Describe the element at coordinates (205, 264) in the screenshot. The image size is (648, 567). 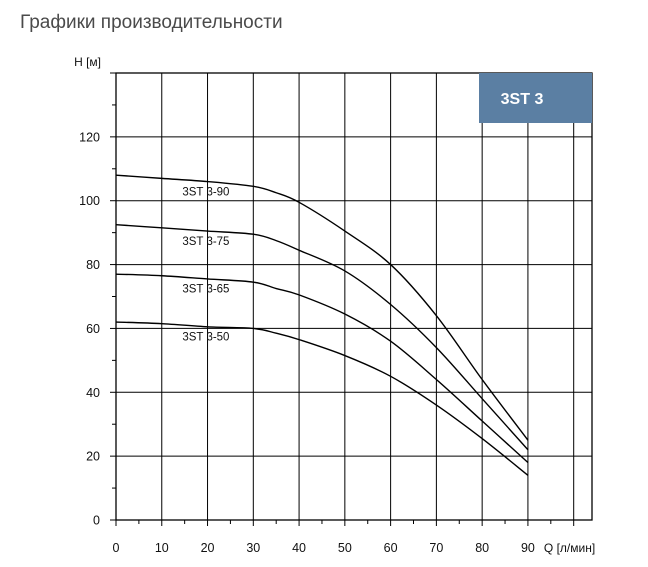
I see `series-labels: 3ST 3-90 3ST 3-75 3ST 3-65 3ST 3-50` at that location.